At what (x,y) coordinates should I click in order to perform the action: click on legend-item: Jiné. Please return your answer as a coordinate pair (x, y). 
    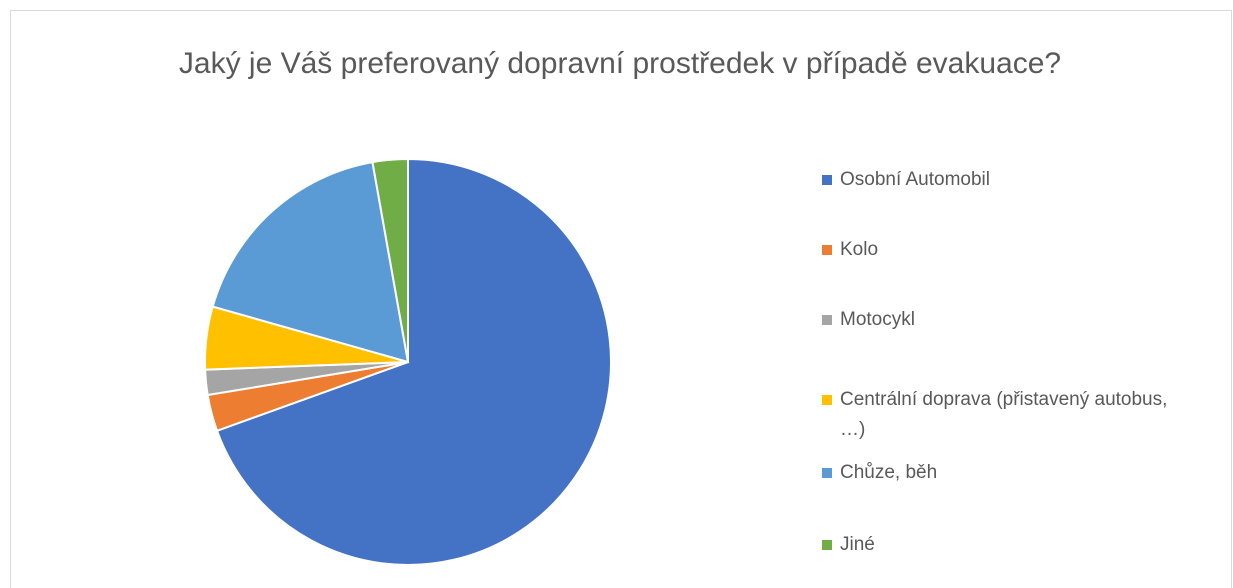
    Looking at the image, I should click on (1007, 545).